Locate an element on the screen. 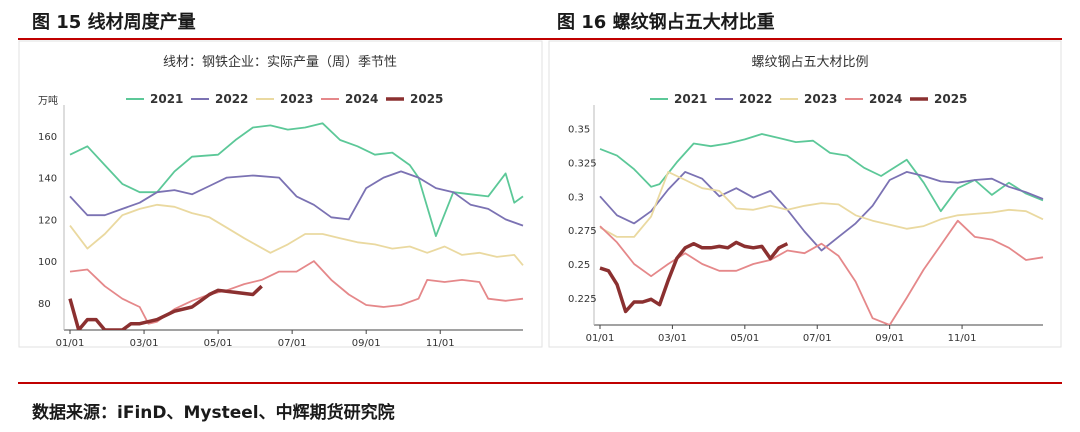 The image size is (1080, 432). y-tick-label: 140 is located at coordinates (47, 179).